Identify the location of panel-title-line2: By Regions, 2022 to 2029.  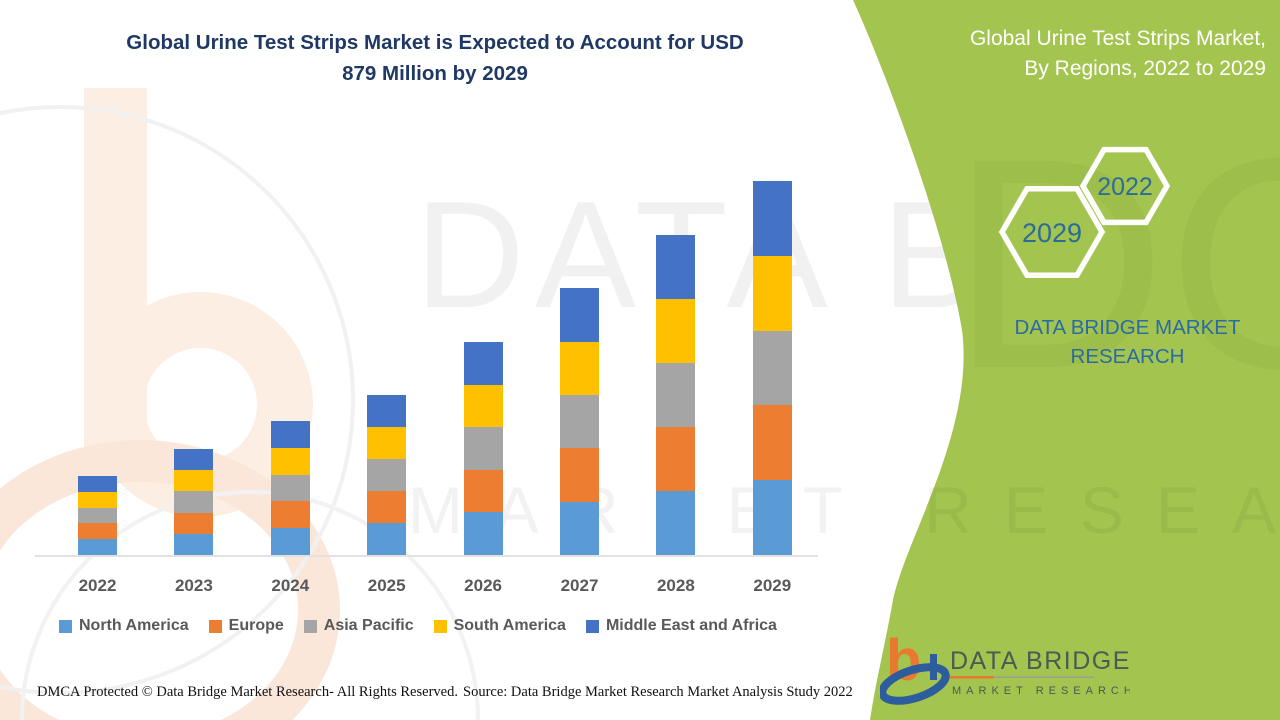
(1145, 68).